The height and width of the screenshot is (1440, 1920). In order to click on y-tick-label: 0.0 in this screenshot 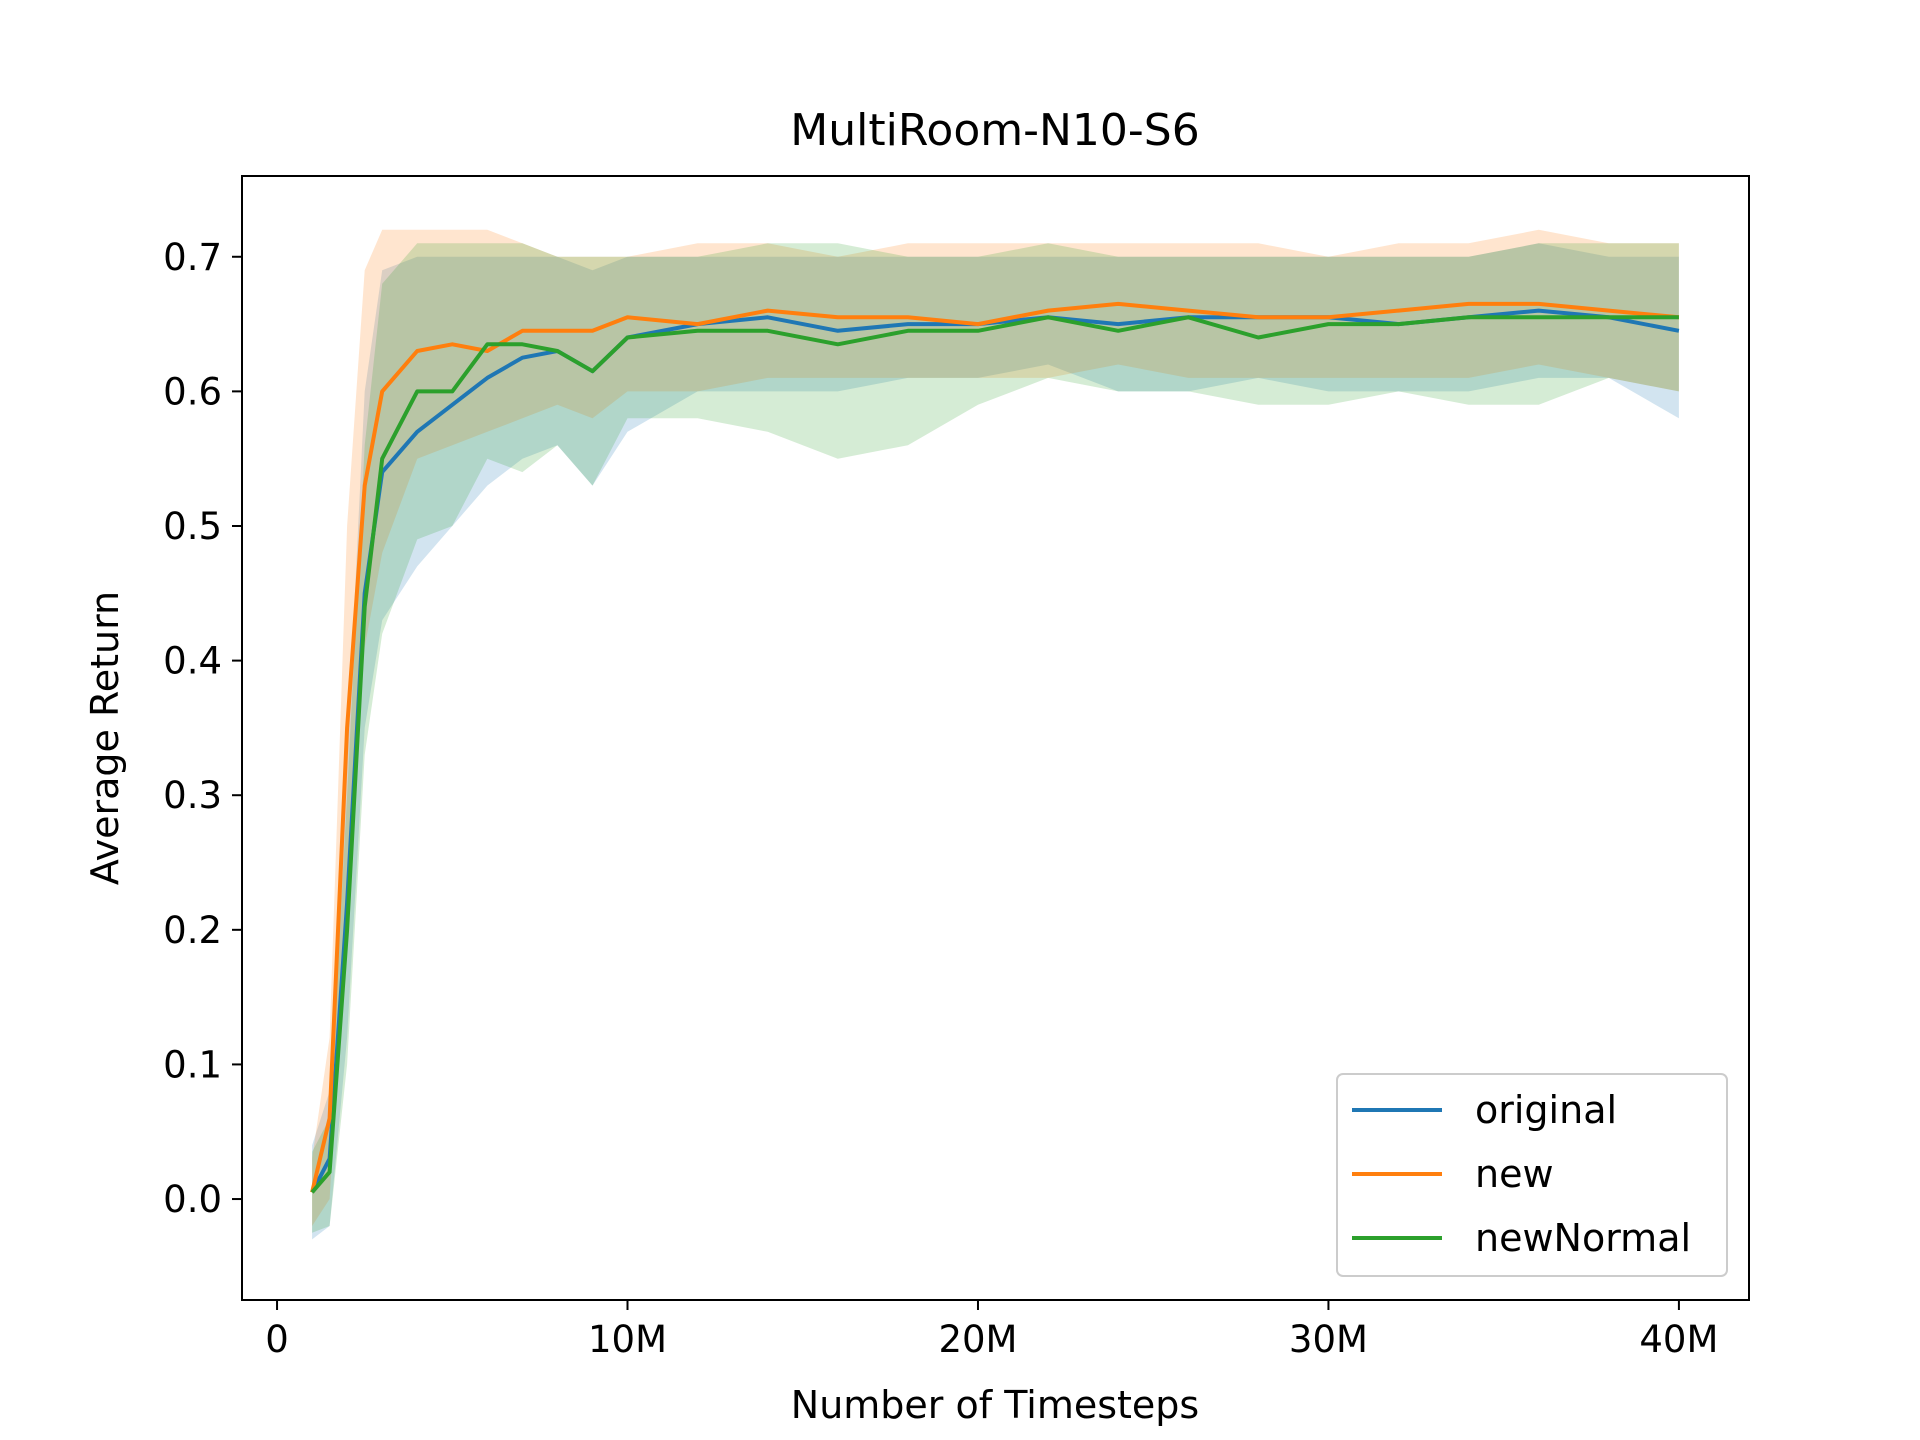, I will do `click(192, 1199)`.